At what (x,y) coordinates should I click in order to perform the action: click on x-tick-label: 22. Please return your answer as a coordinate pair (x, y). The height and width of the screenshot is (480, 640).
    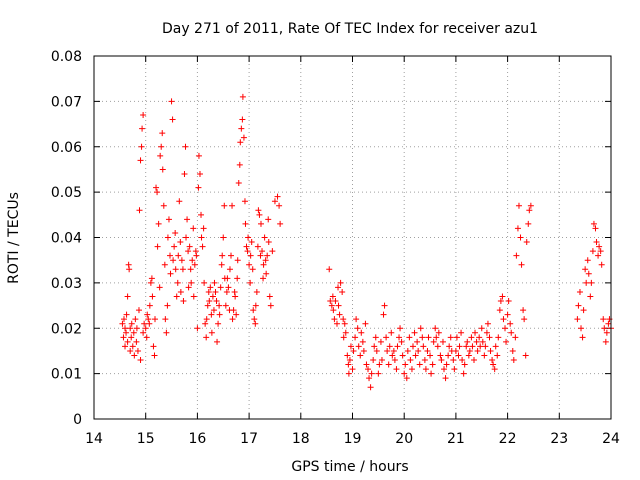
    Looking at the image, I should click on (508, 439).